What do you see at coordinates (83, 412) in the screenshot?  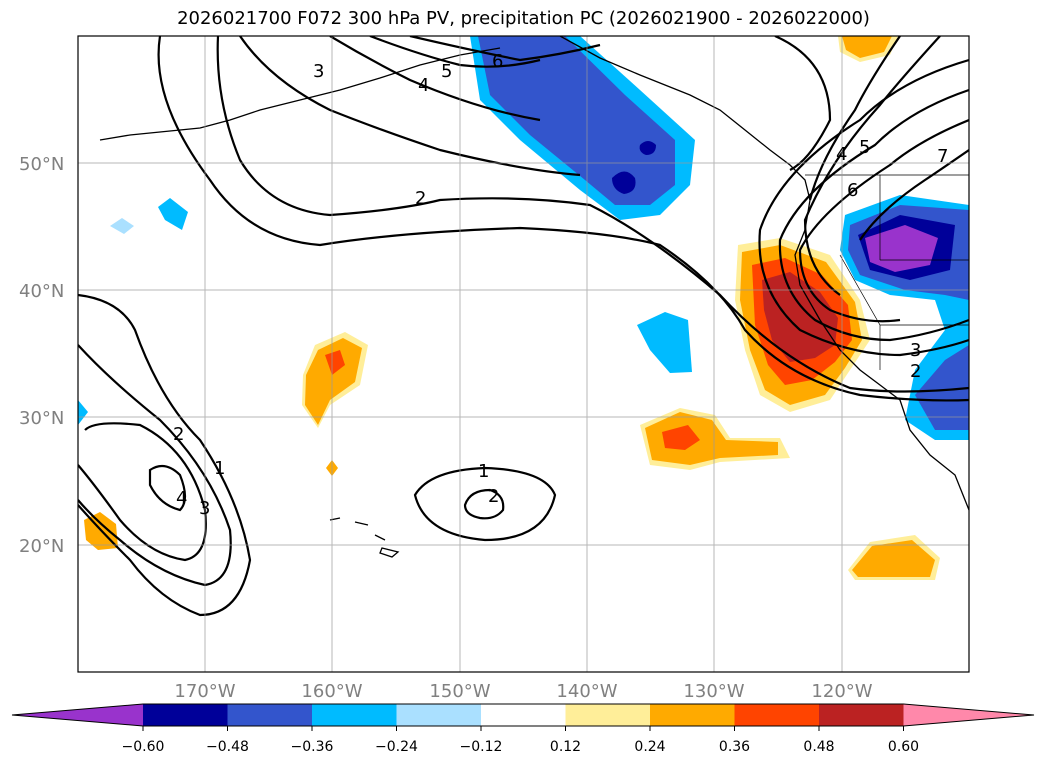 I see `precip-neg-west-edge` at bounding box center [83, 412].